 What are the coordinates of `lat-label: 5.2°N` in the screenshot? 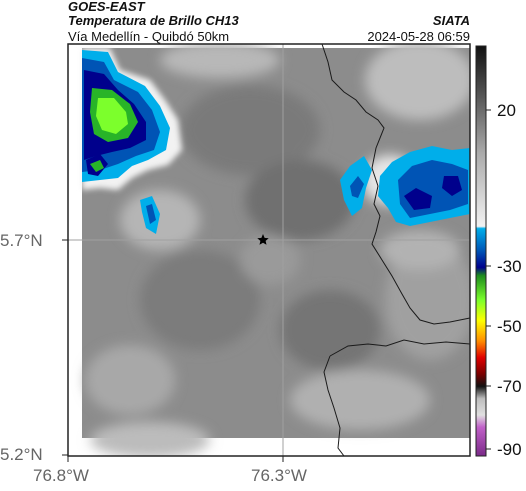 It's located at (21, 454).